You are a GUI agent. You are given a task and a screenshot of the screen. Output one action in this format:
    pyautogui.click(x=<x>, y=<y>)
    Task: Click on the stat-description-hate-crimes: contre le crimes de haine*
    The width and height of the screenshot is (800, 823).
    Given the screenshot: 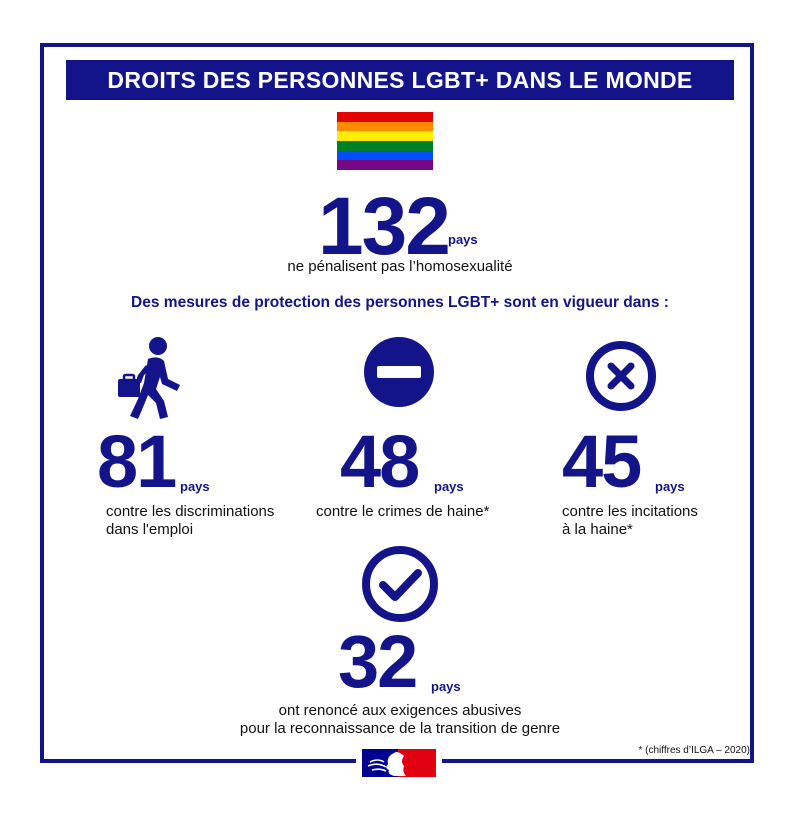 What is the action you would take?
    pyautogui.click(x=403, y=511)
    